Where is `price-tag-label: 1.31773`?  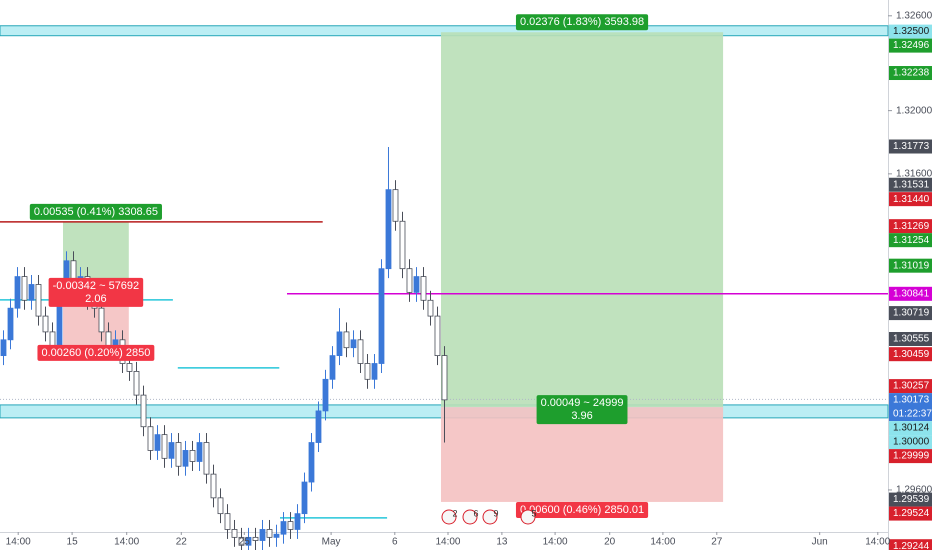 price-tag-label: 1.31773 is located at coordinates (911, 146).